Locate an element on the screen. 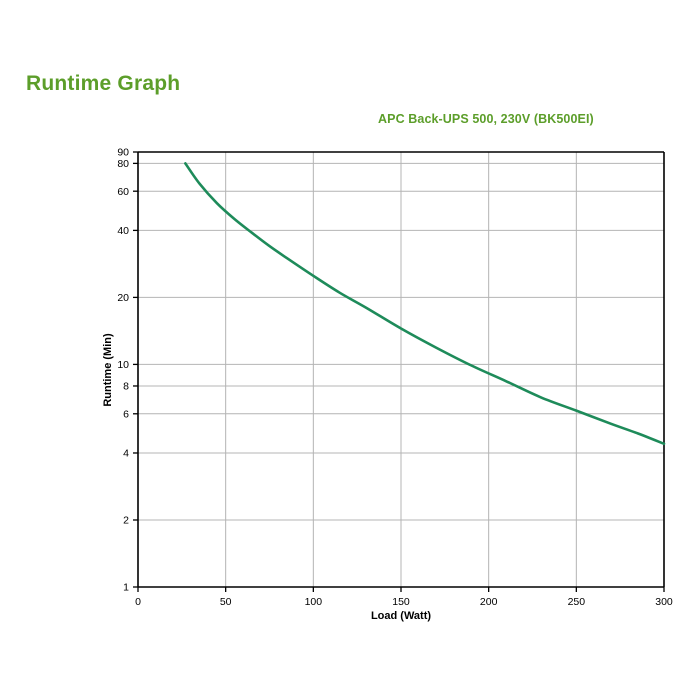 This screenshot has width=700, height=700. x-tick-label: 100 is located at coordinates (314, 602).